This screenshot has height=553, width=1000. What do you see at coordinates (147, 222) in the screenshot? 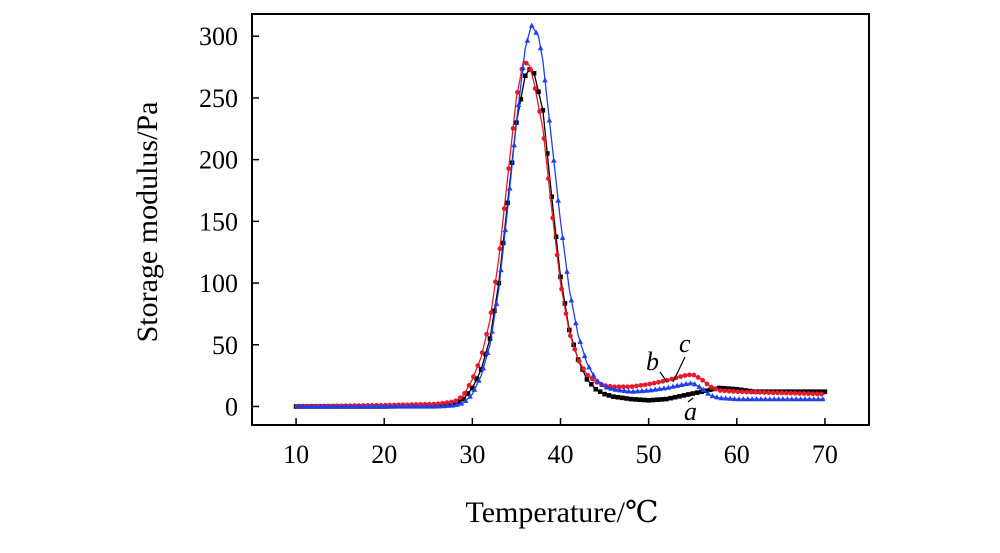
I see `y-axis-label: Storage modulus/Pa` at bounding box center [147, 222].